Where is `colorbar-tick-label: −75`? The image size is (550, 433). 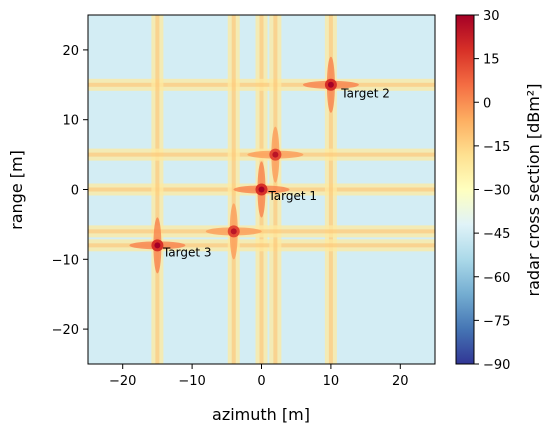
colorbar-tick-label: −75 is located at coordinates (496, 321).